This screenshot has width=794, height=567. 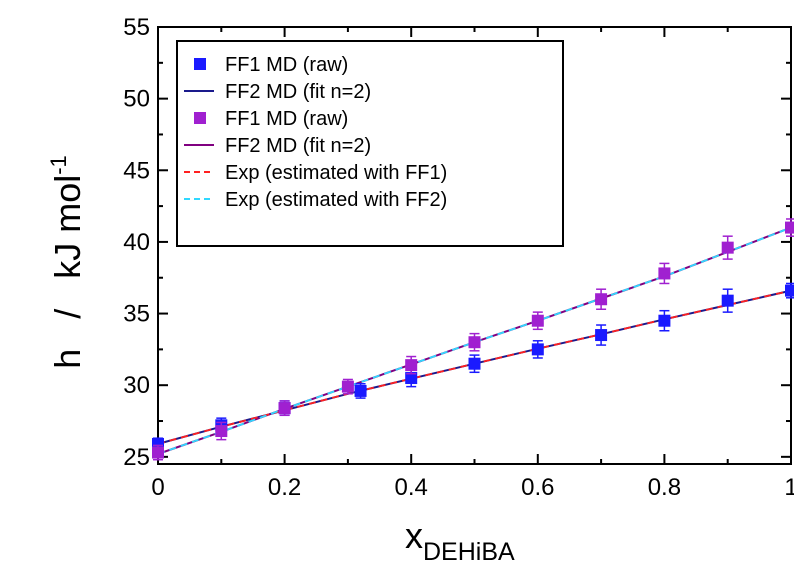 What do you see at coordinates (664, 487) in the screenshot?
I see `x-tick-label: 0.8` at bounding box center [664, 487].